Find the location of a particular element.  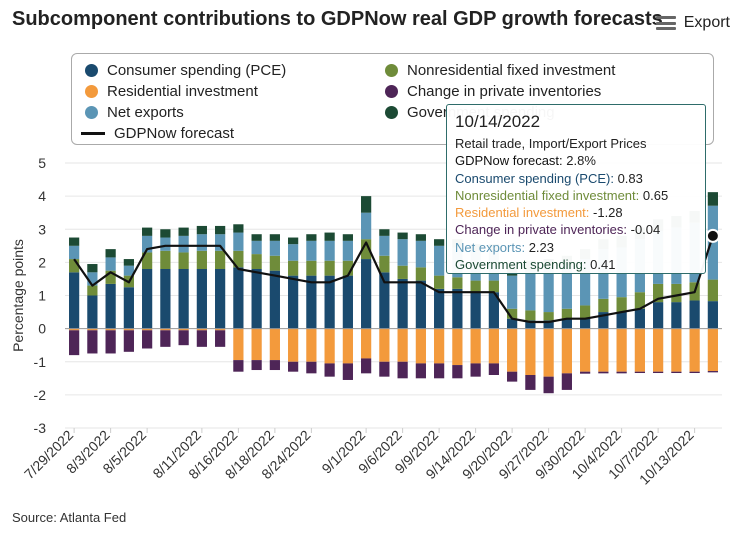

tooltip-value-nonres: 0.65 is located at coordinates (655, 195).